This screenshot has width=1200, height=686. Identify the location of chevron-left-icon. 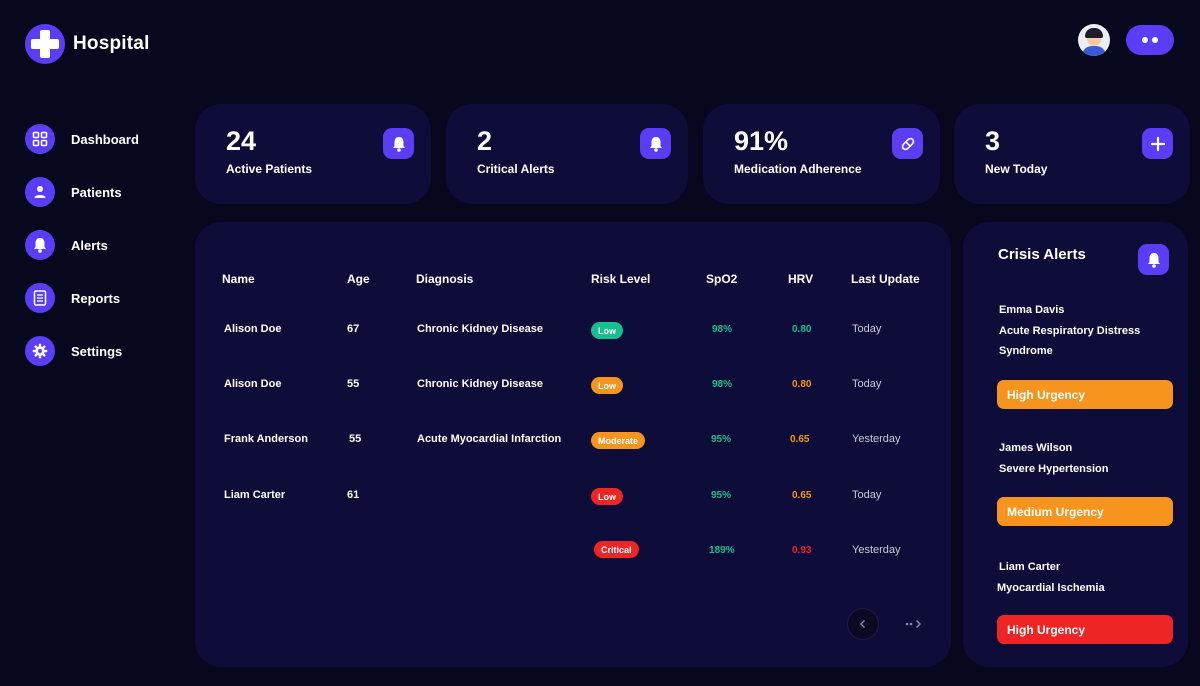
(862, 624).